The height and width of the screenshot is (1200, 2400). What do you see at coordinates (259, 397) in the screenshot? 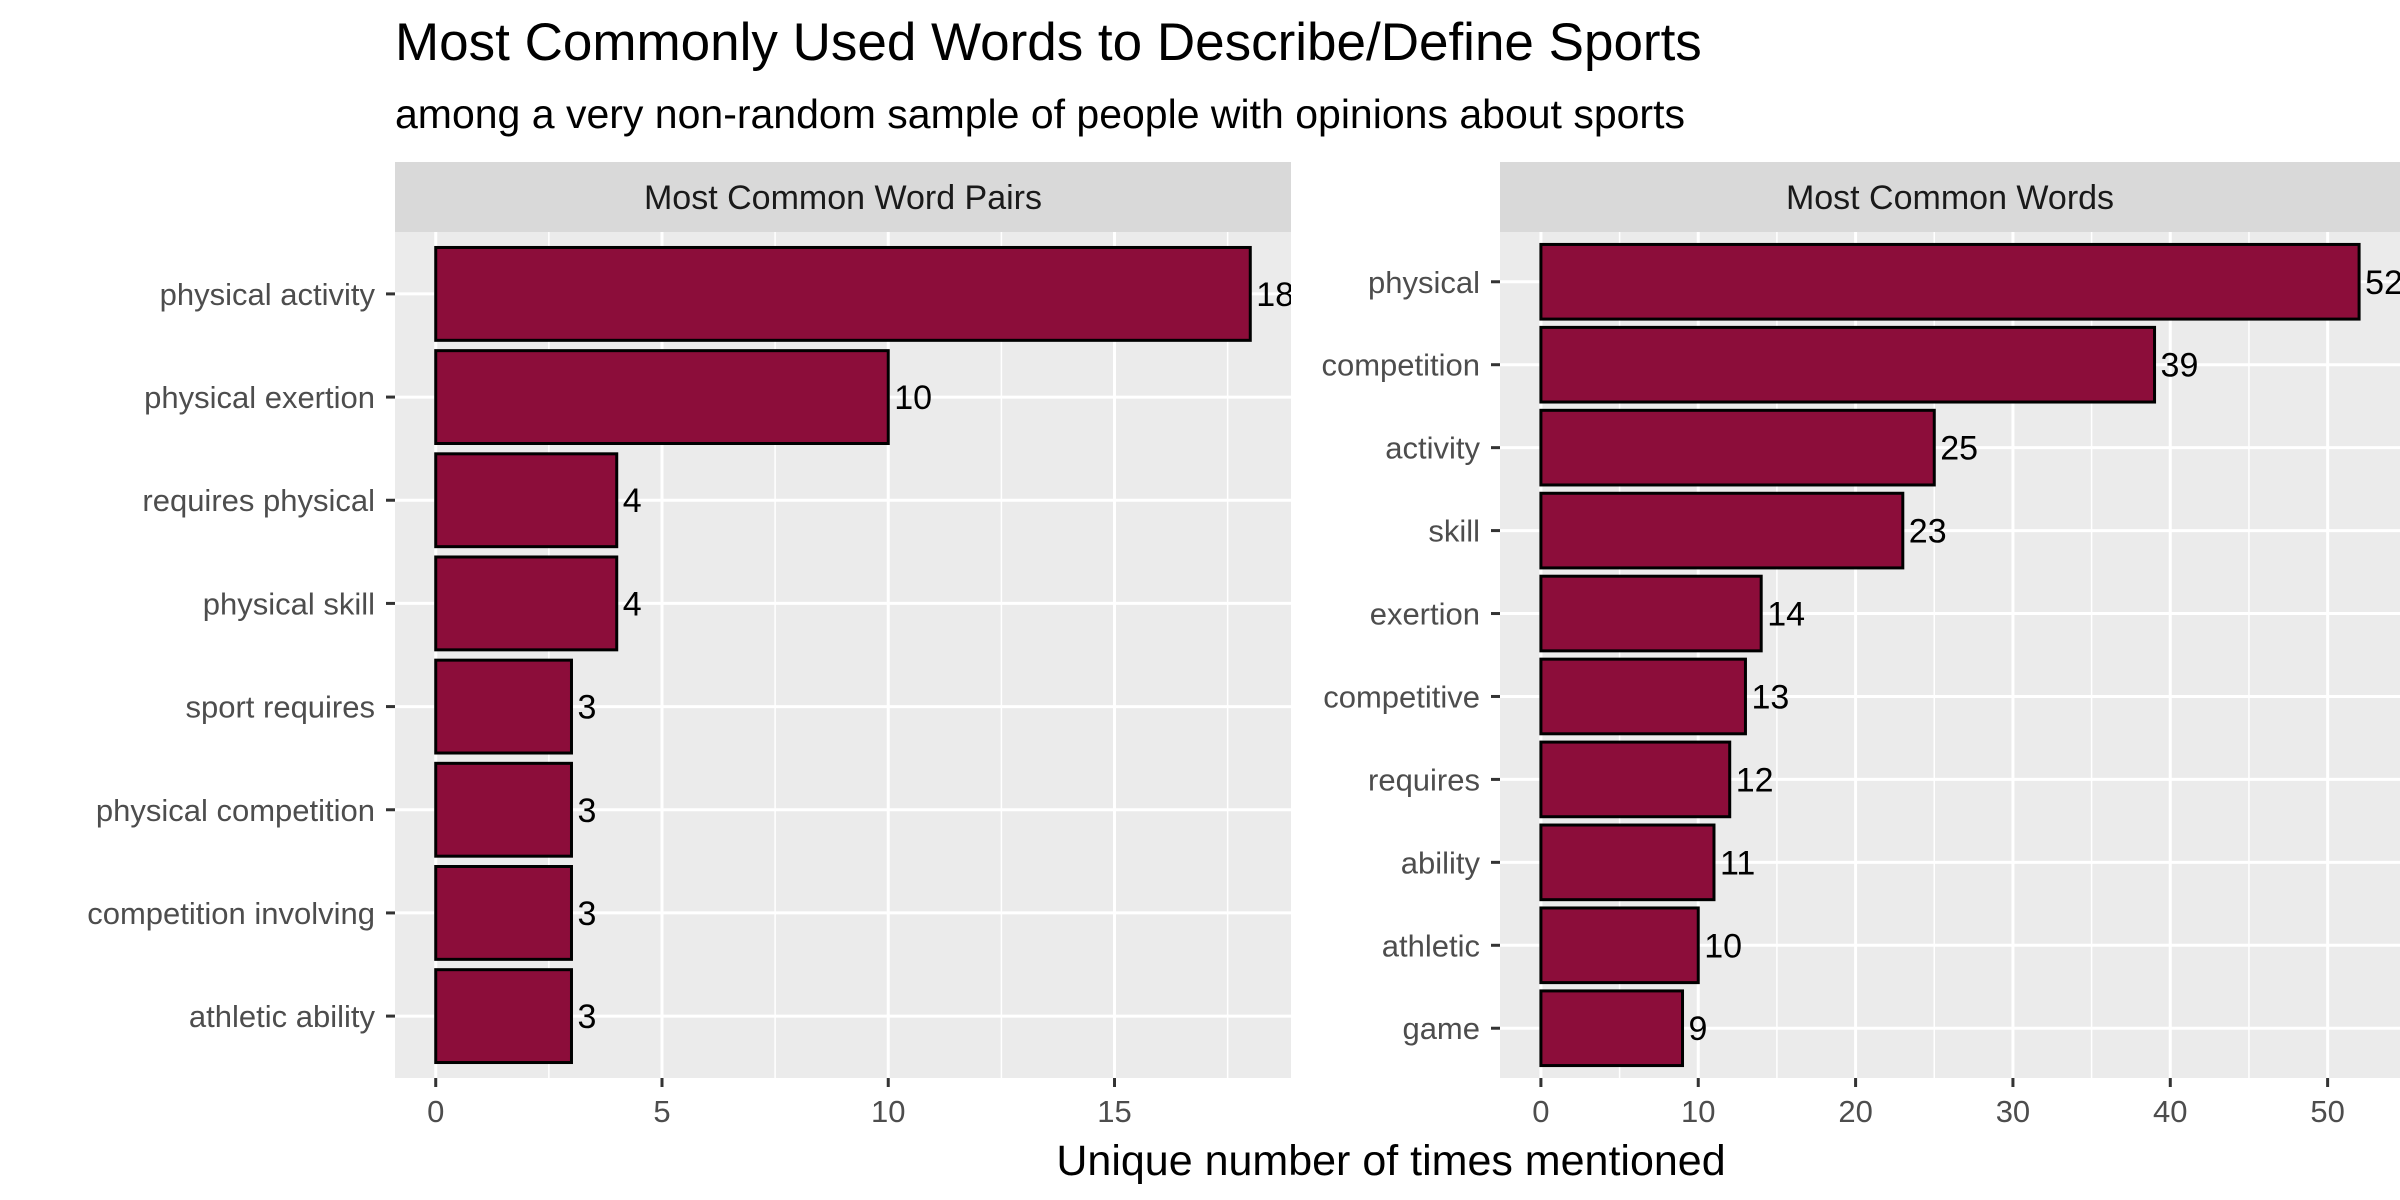
I see `y-axis-category-label: physical exertion` at bounding box center [259, 397].